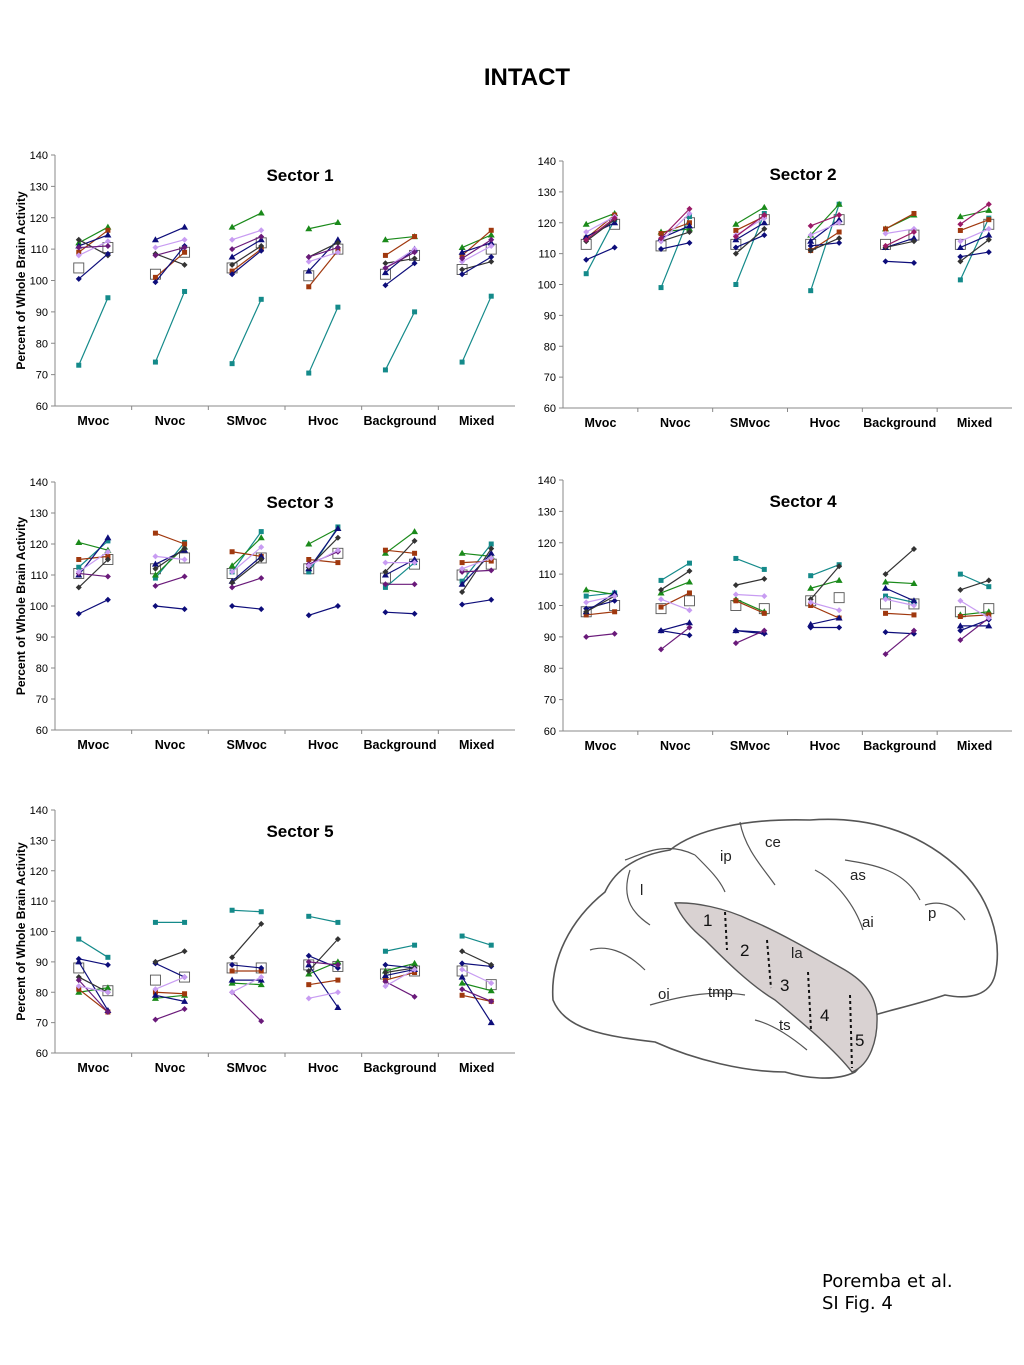  Describe the element at coordinates (39, 514) in the screenshot. I see `y-tick-label: 130` at that location.